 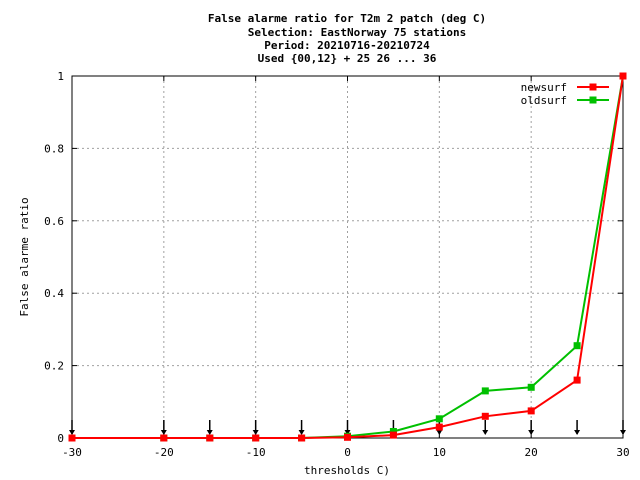 I want to click on y-axis-label: False alarme ratio, so click(x=24, y=256).